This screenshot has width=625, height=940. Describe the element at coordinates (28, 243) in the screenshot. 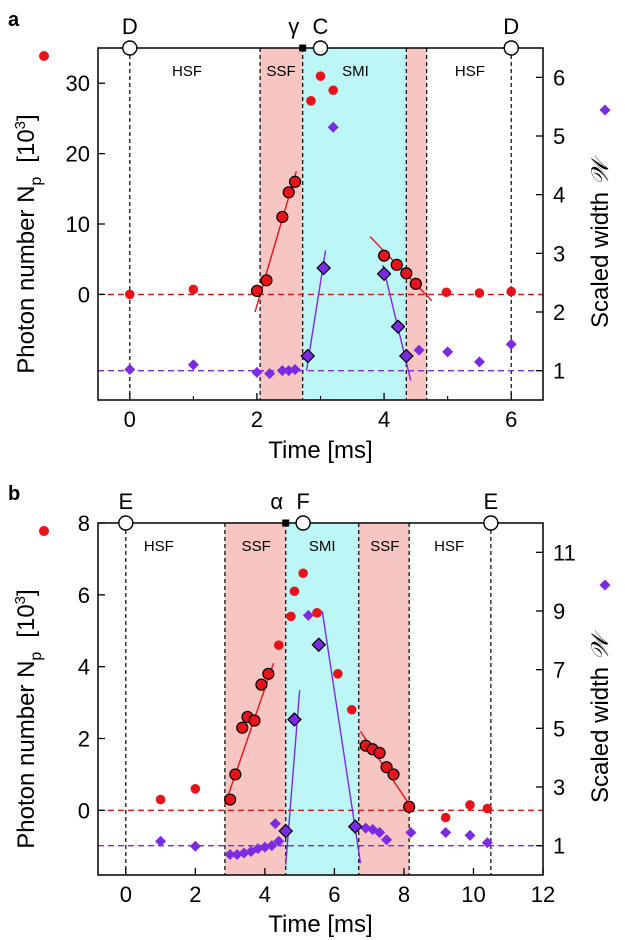

I see `y-left-axis-label: Photon number Np [103]` at that location.